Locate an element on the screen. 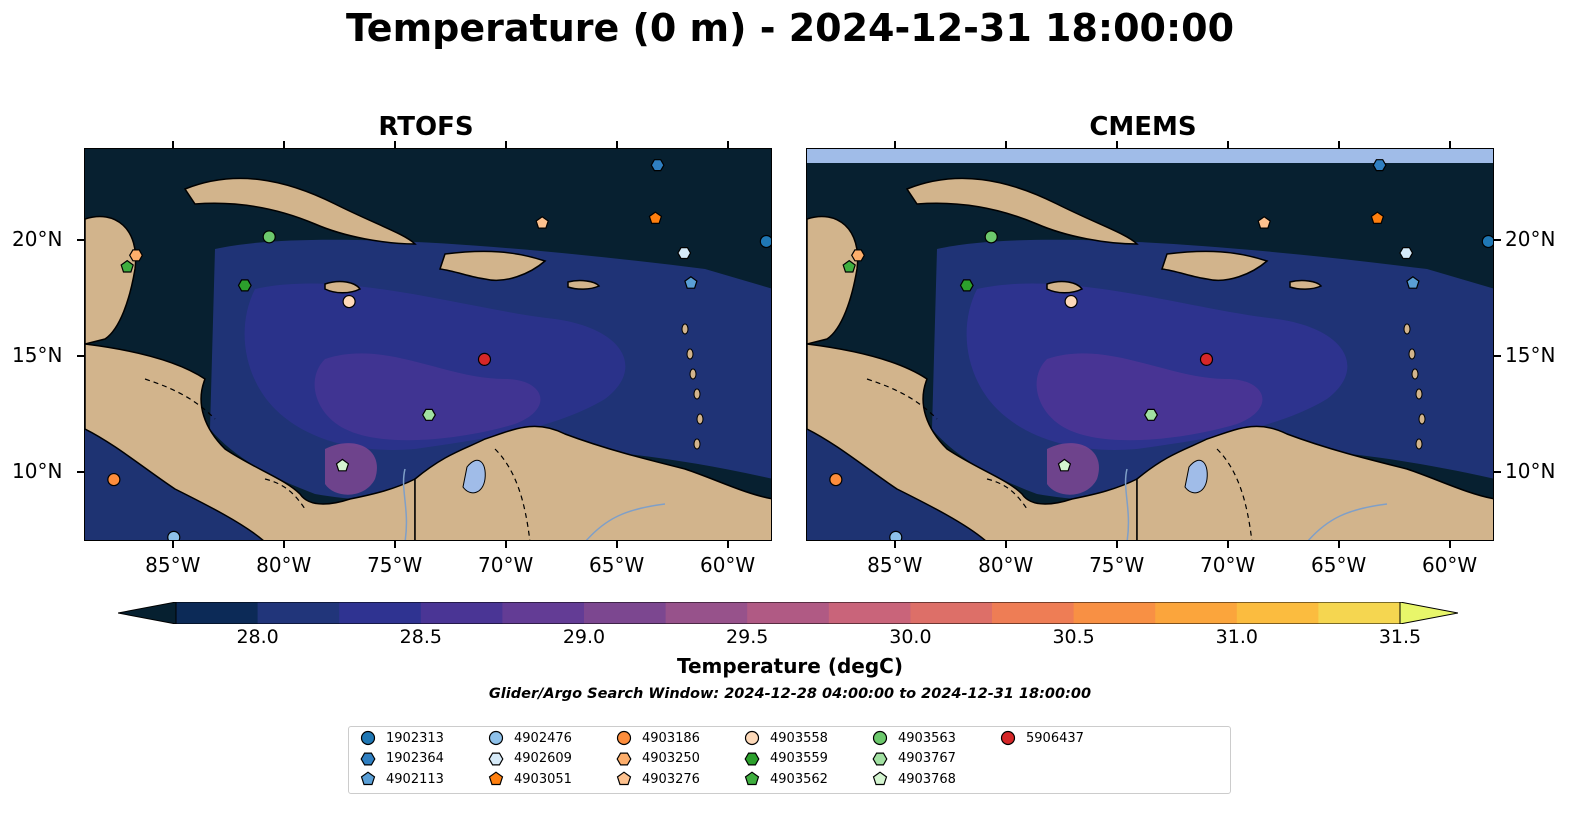 The image size is (1580, 827). colorbar-tick-label: 31.5 is located at coordinates (1400, 637).